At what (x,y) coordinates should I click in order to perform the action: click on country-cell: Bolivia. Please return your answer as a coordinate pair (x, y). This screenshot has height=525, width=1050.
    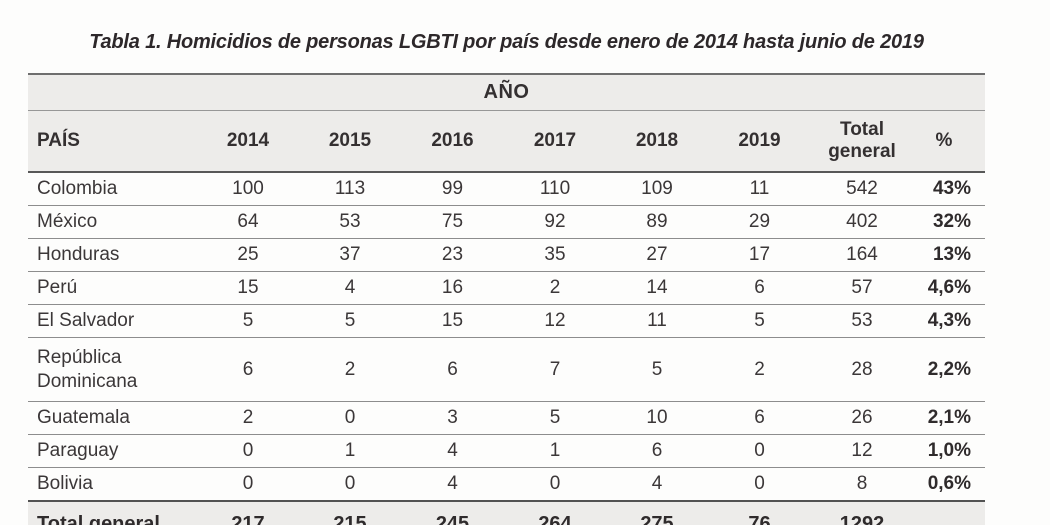
    Looking at the image, I should click on (112, 484).